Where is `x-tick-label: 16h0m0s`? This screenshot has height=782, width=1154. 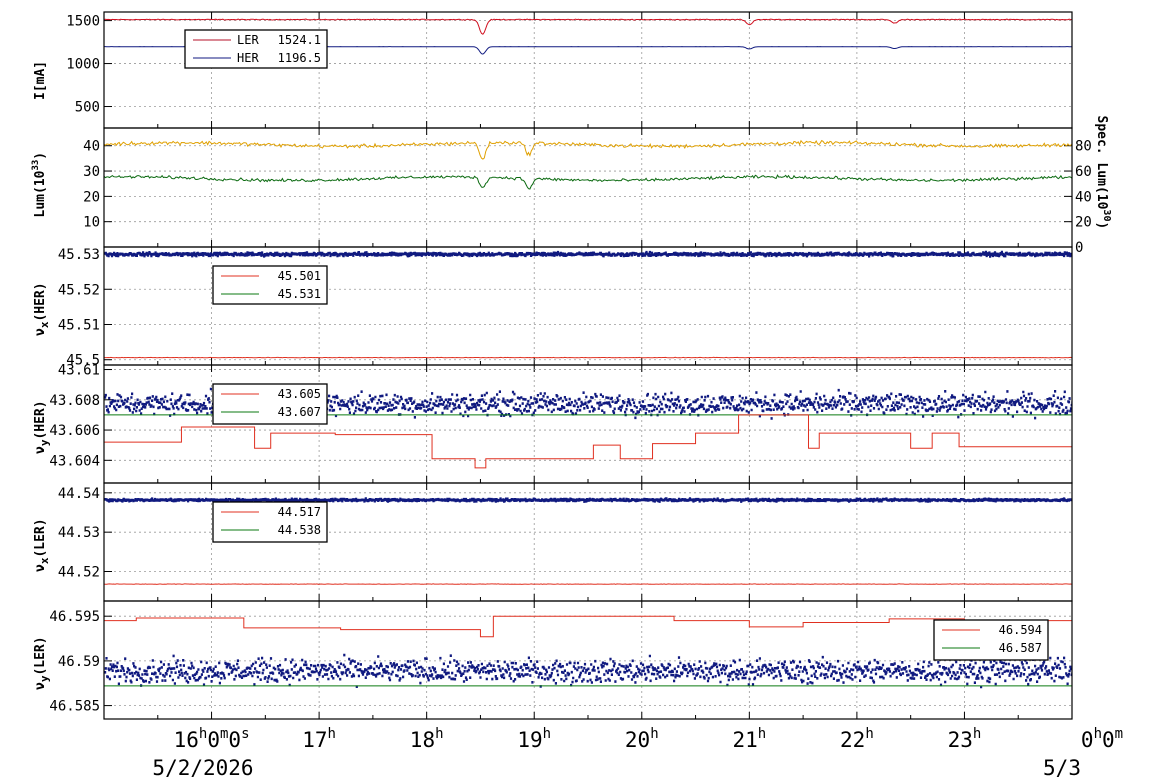
x-tick-label: 16h0m0s is located at coordinates (212, 739).